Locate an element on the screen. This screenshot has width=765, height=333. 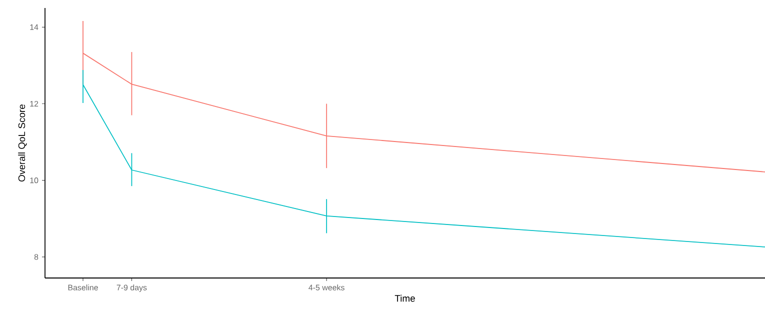
y-axis-title: Overall QoL Score is located at coordinates (22, 143).